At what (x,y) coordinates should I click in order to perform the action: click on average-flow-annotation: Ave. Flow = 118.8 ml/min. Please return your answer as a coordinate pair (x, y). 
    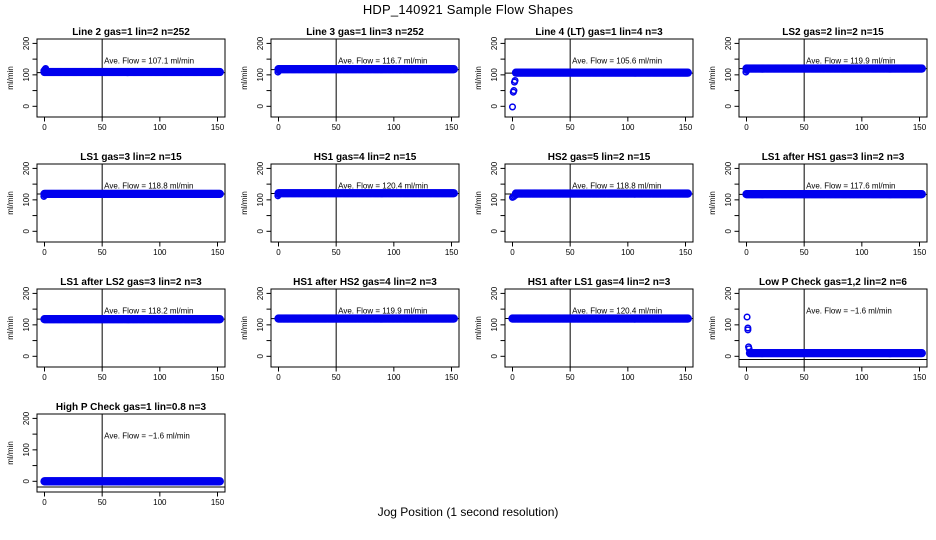
    Looking at the image, I should click on (616, 186).